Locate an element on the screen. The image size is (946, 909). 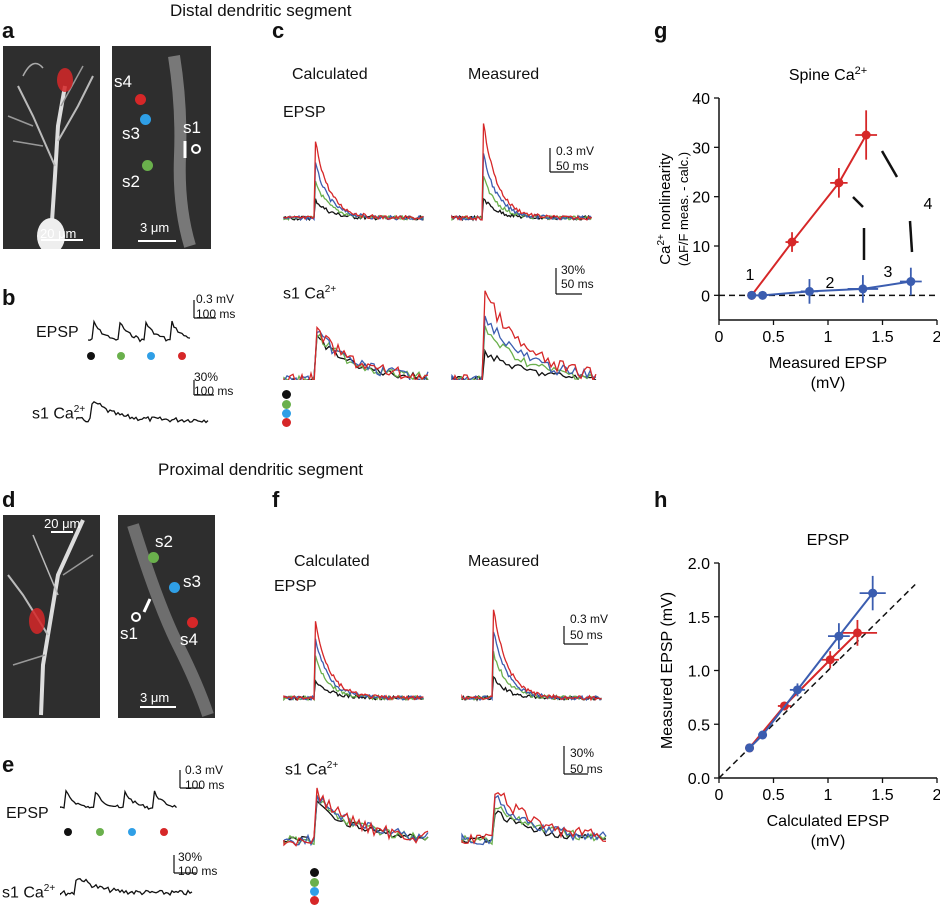
c-sb-mv: 0.3 mV is located at coordinates (575, 151).